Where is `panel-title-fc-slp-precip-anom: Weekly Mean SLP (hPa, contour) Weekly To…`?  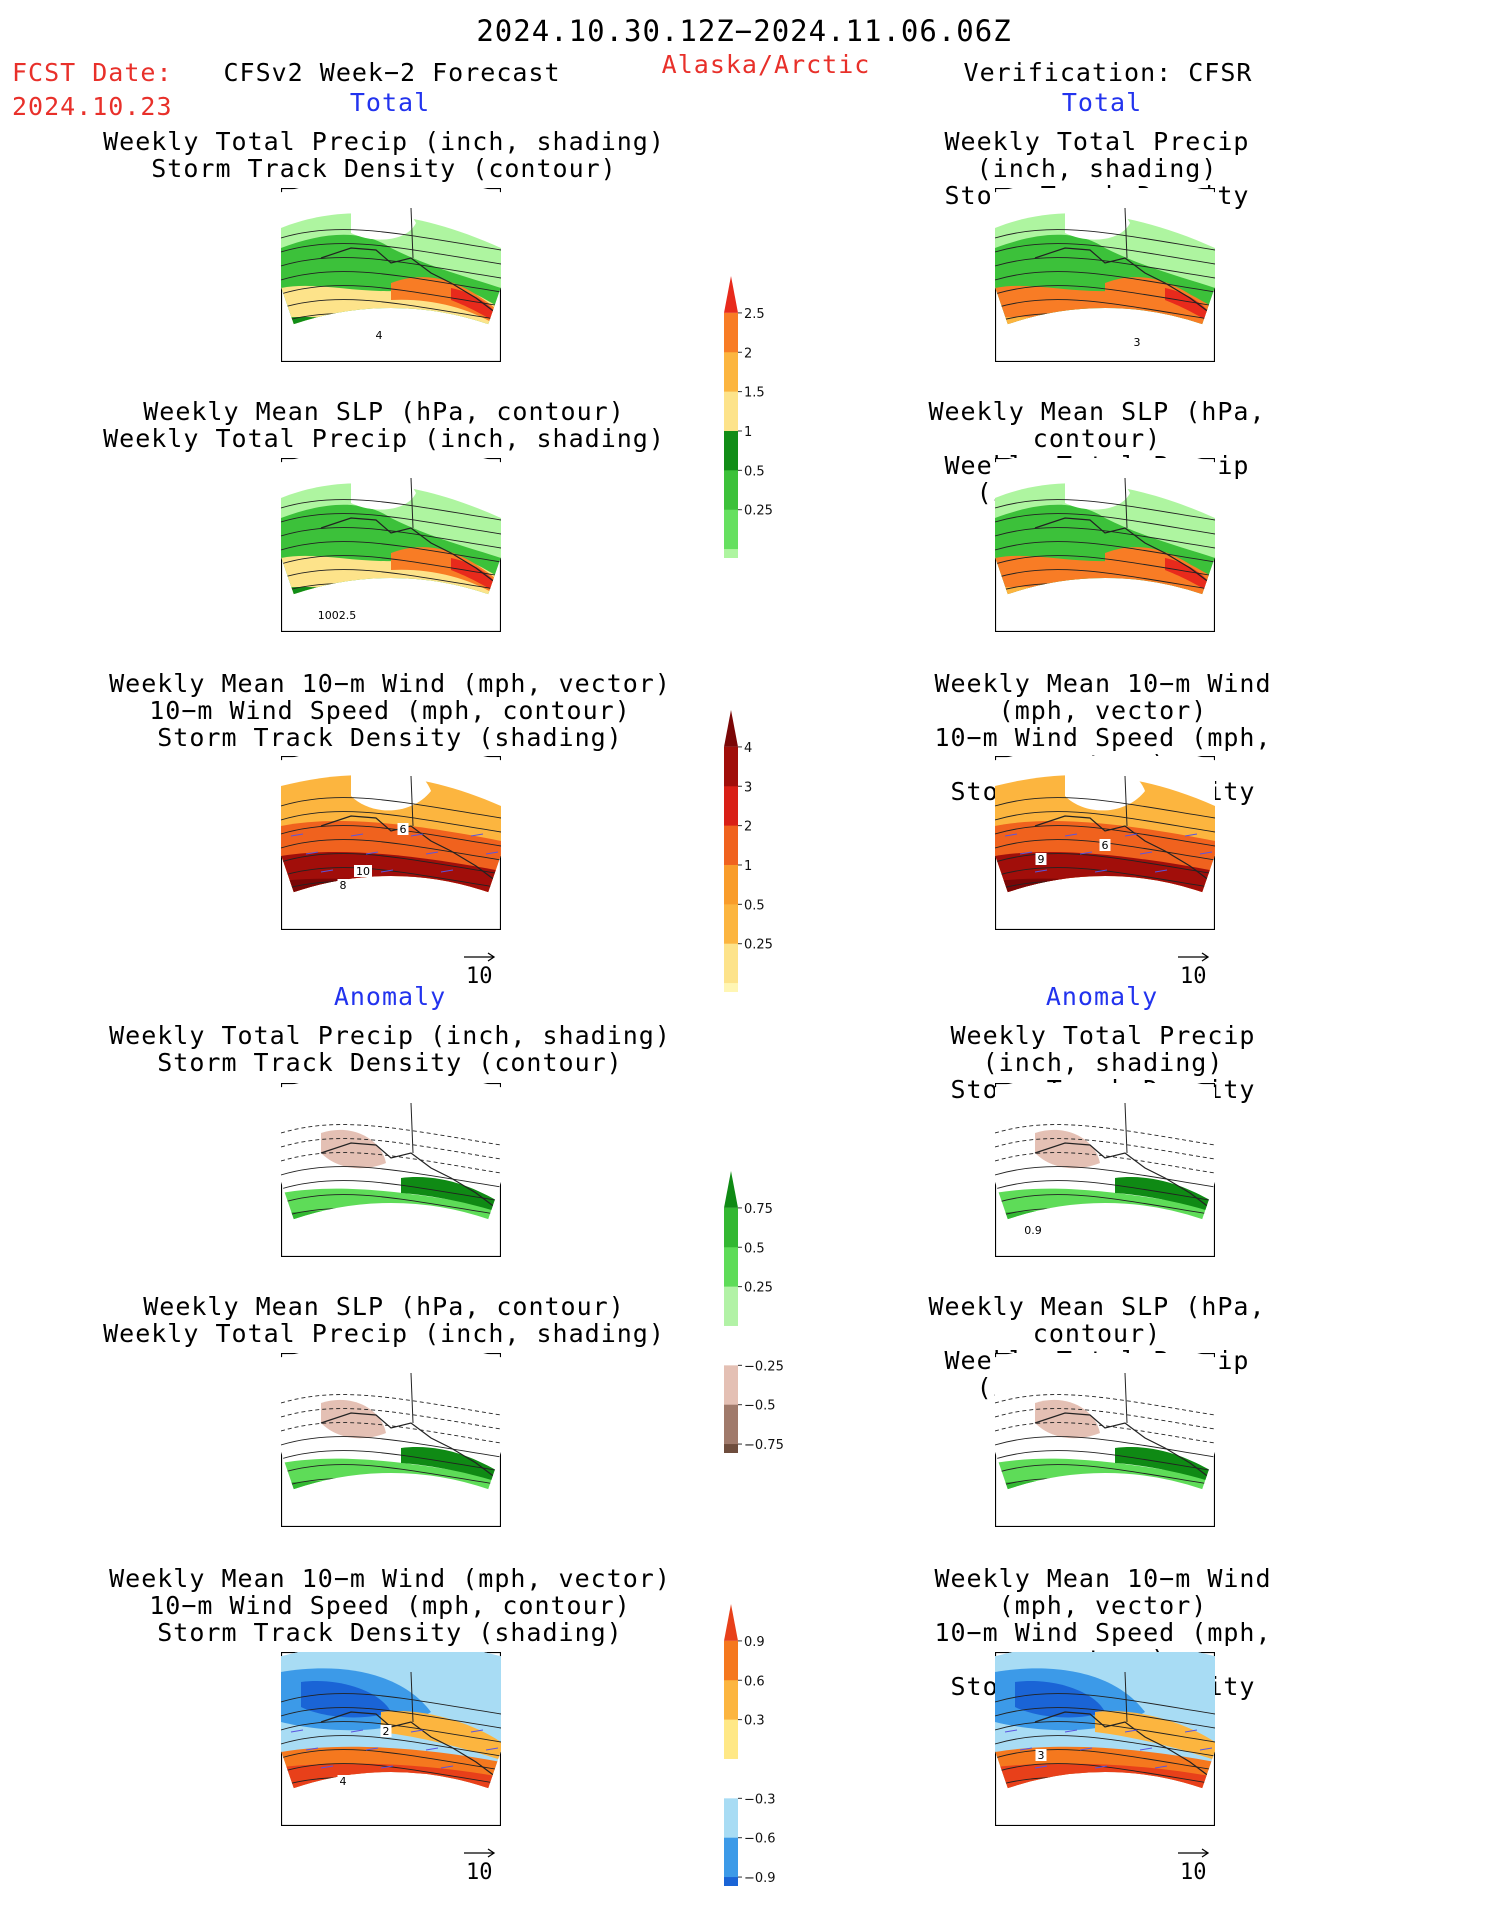
panel-title-fc-slp-precip-anom: Weekly Mean SLP (hPa, contour) Weekly To… is located at coordinates (384, 1320).